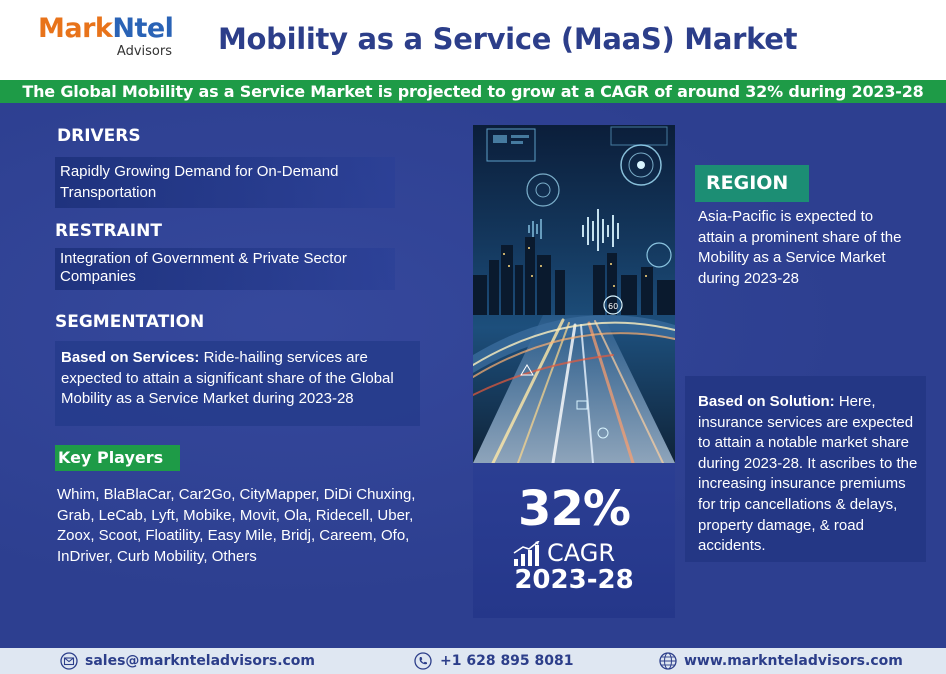 This screenshot has height=674, width=946. What do you see at coordinates (752, 183) in the screenshot?
I see `region-heading: REGION` at bounding box center [752, 183].